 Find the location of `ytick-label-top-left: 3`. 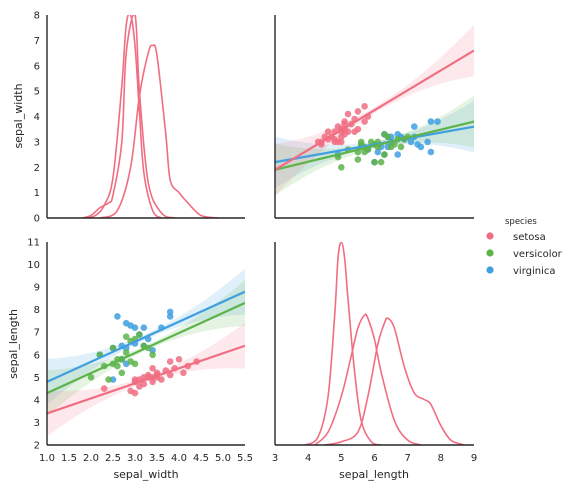

ytick-label-top-left: 3 is located at coordinates (37, 142).